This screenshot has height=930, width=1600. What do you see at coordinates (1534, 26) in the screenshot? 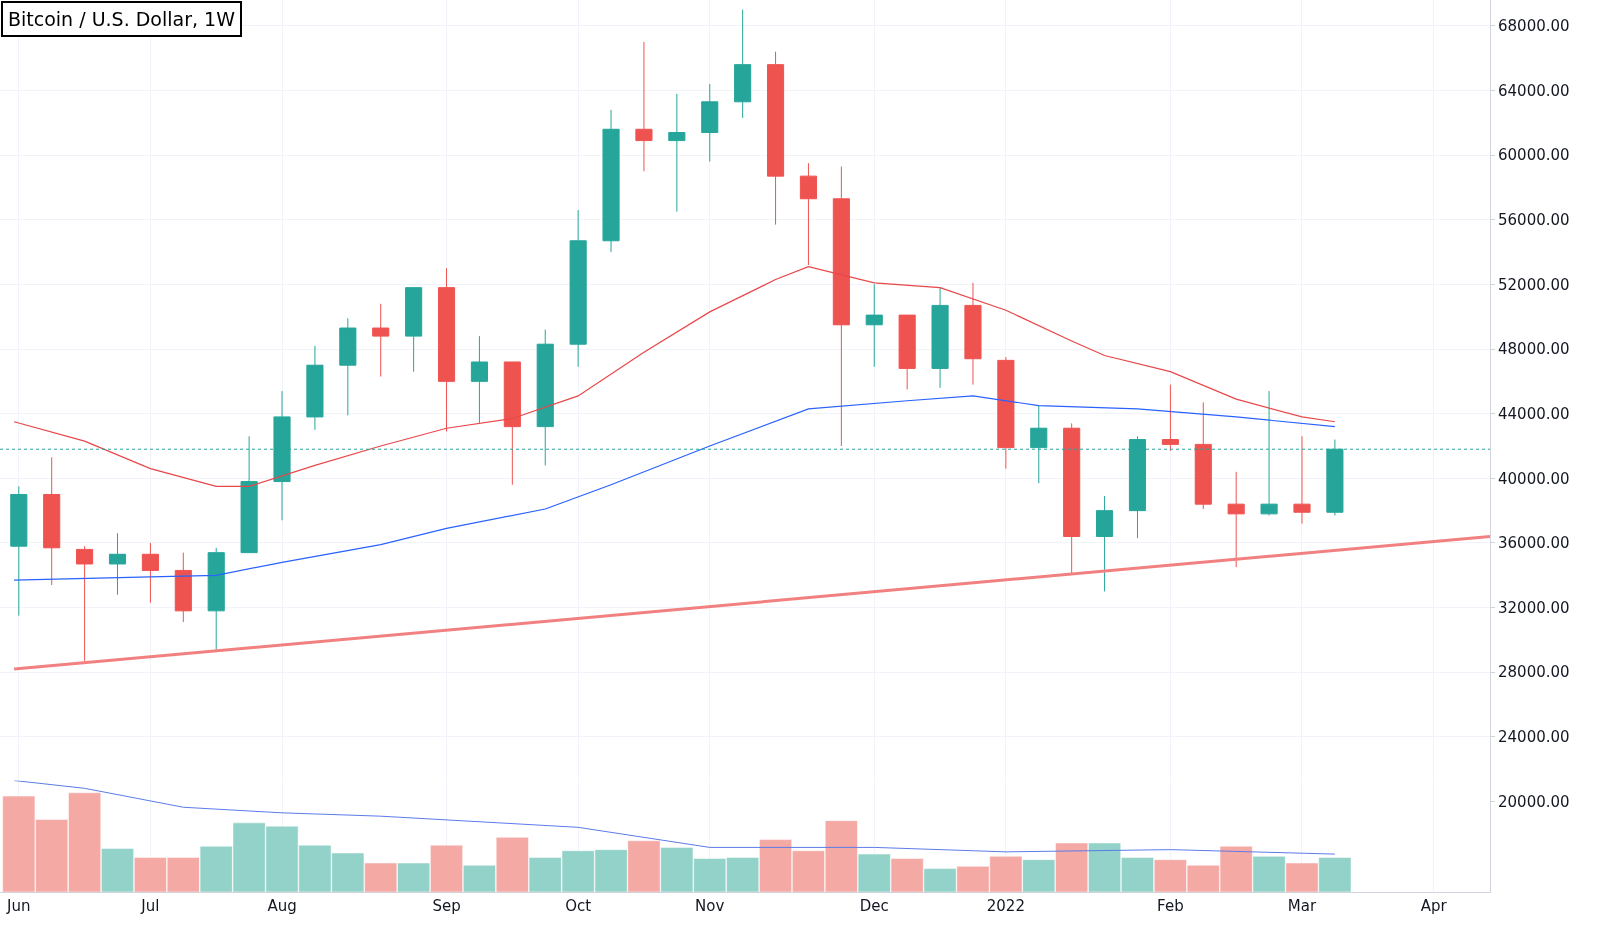
I see `y-tick-label: 68000.00` at bounding box center [1534, 26].